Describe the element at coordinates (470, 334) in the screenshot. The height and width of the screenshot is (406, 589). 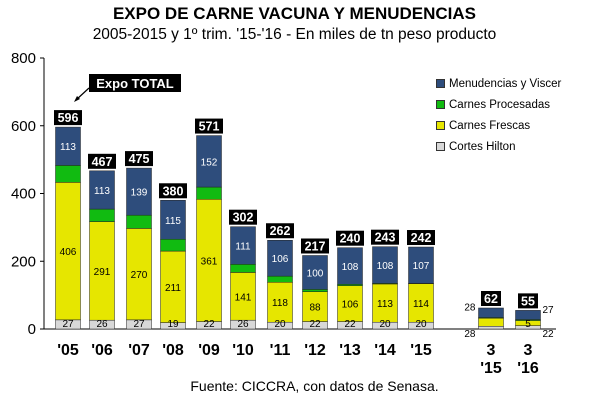
I see `data-label-hilton: 28` at that location.